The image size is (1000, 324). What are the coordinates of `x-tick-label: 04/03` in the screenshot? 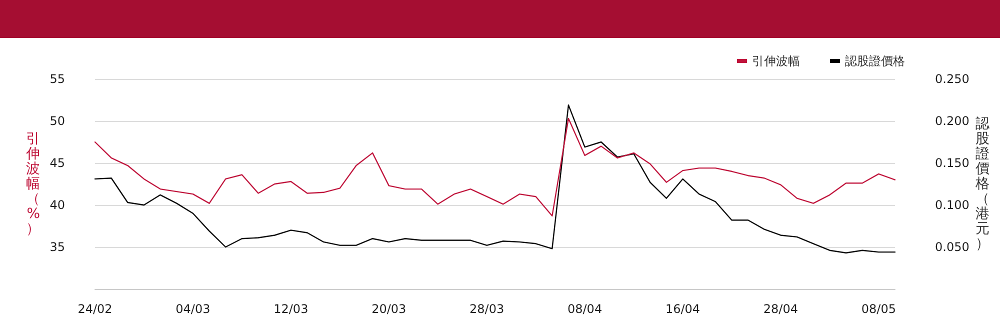 It's located at (193, 309).